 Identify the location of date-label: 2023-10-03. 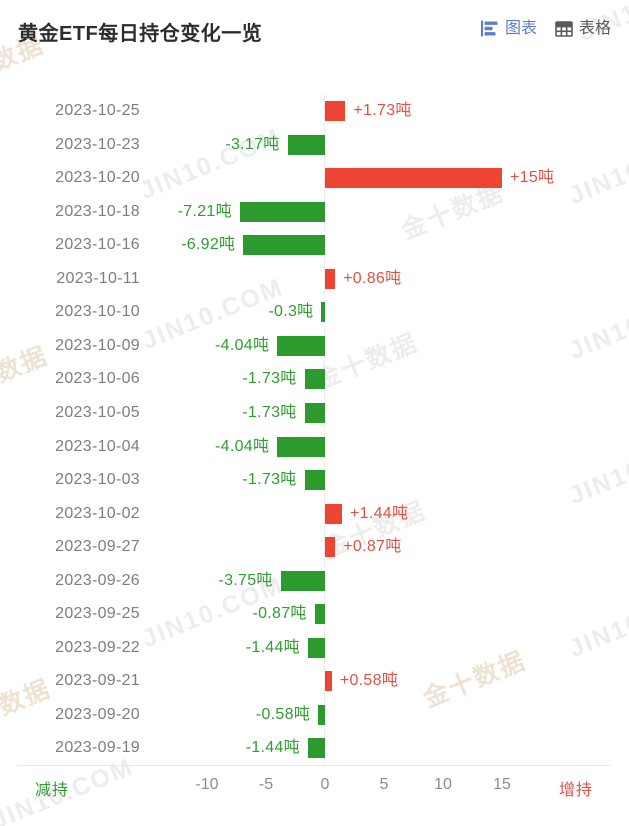
(97, 480).